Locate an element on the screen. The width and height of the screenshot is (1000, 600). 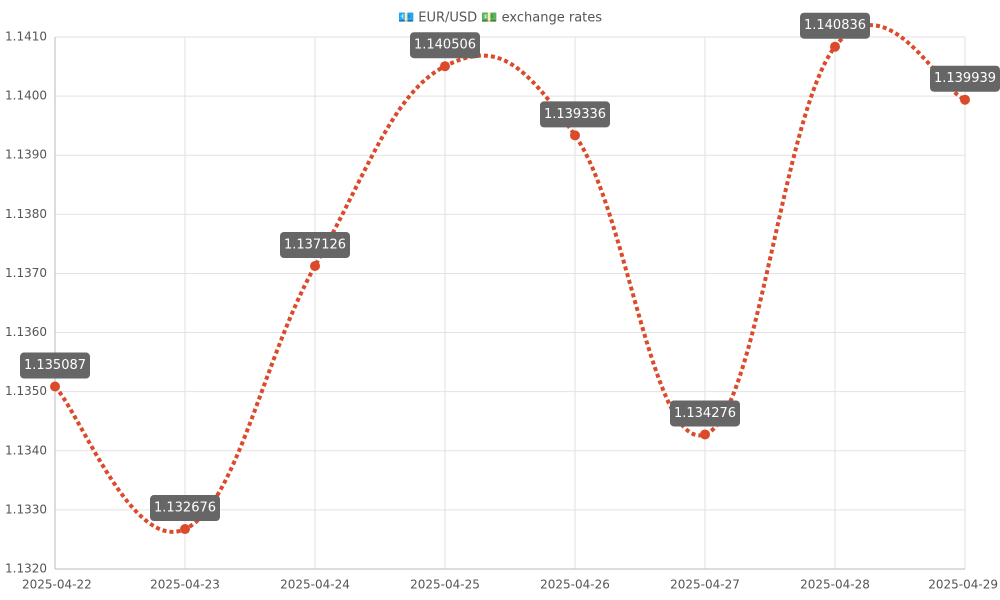
data-label: 1.139336 is located at coordinates (575, 114).